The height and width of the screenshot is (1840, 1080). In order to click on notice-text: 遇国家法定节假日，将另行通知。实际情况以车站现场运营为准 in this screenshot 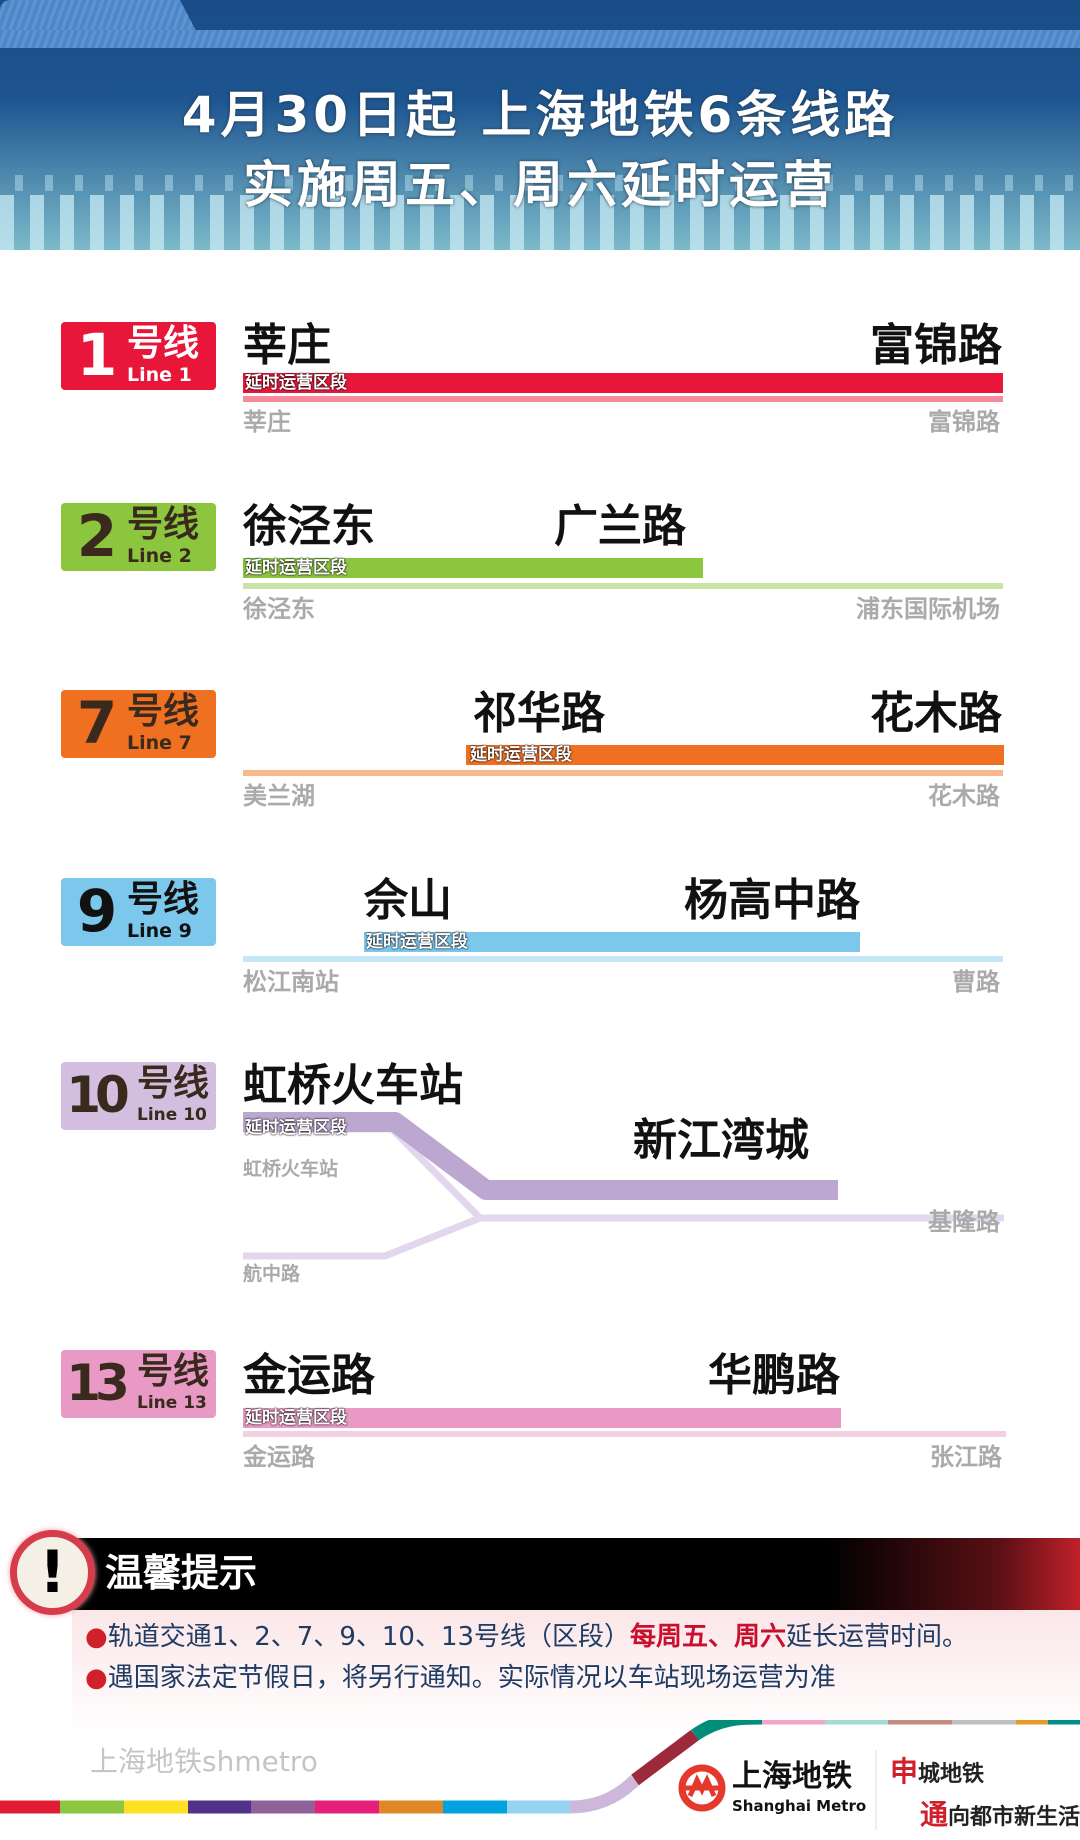, I will do `click(471, 1678)`.